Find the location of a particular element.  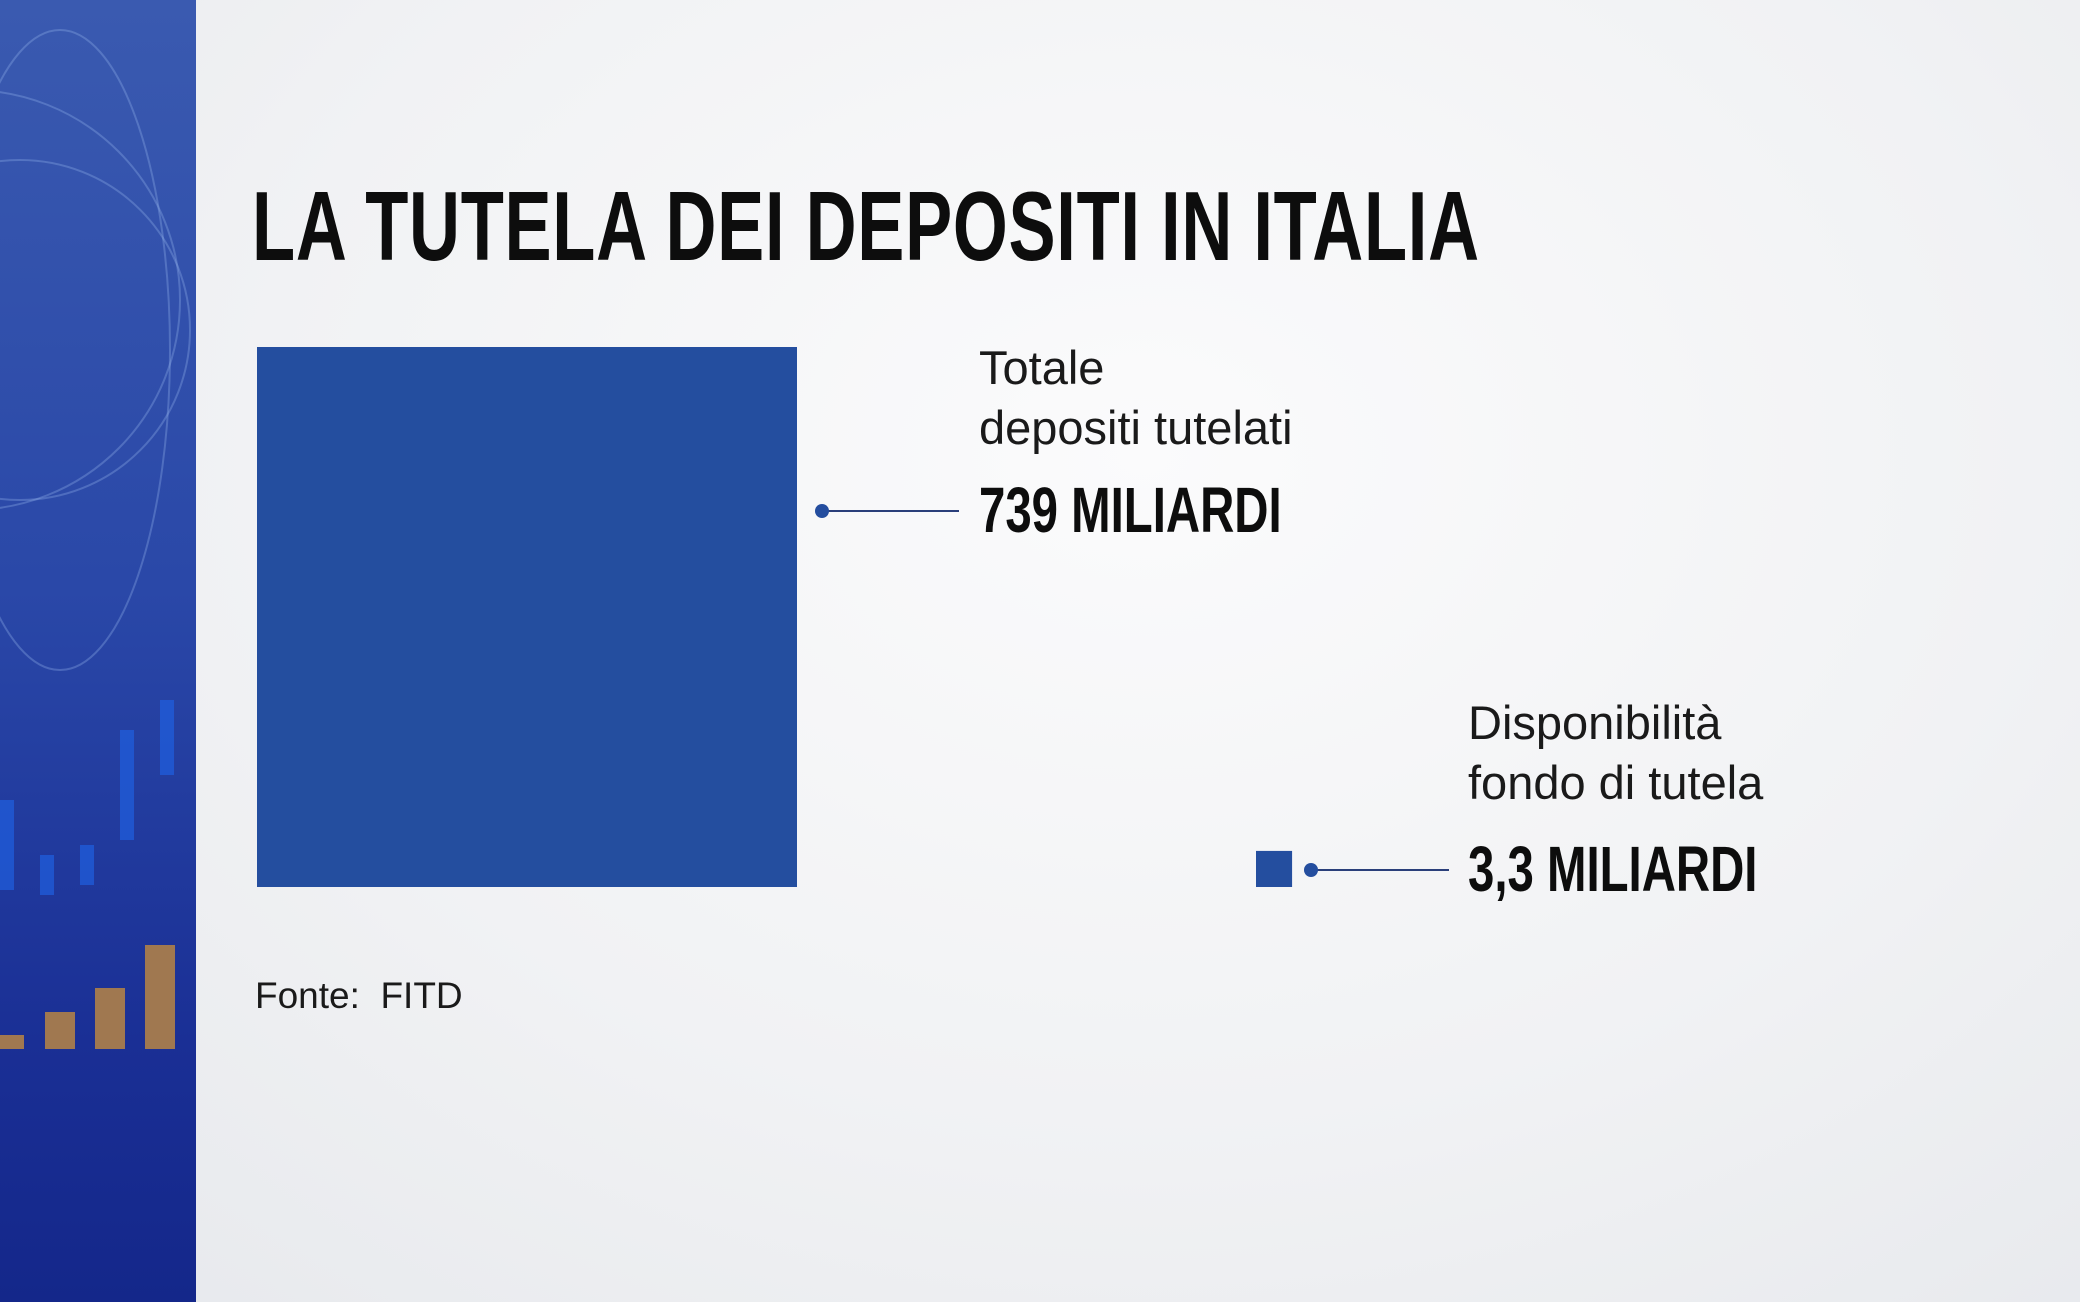

chart-title: LA TUTELA DEI DEPOSITI IN ITALIA is located at coordinates (866, 226).